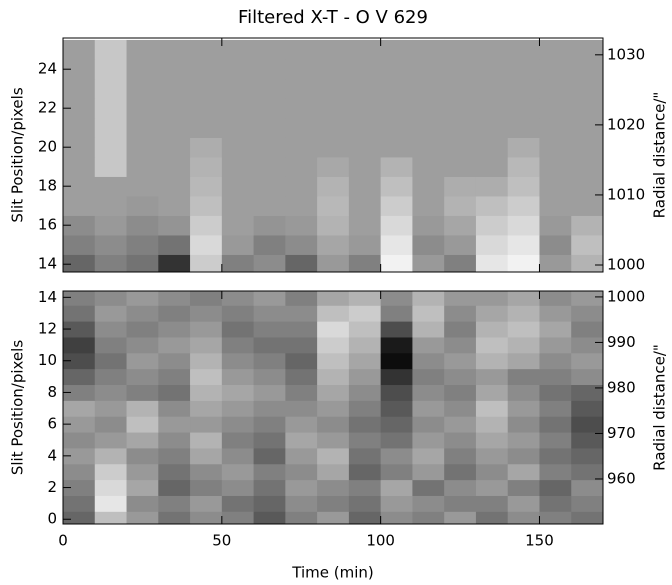  I want to click on x-tick-label: 100, so click(380, 541).